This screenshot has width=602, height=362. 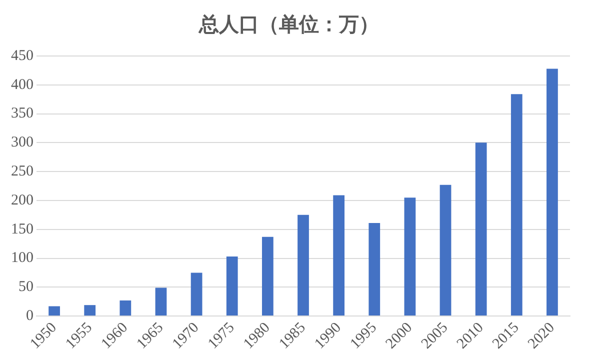 What do you see at coordinates (22, 114) in the screenshot?
I see `y-tick-label: 350` at bounding box center [22, 114].